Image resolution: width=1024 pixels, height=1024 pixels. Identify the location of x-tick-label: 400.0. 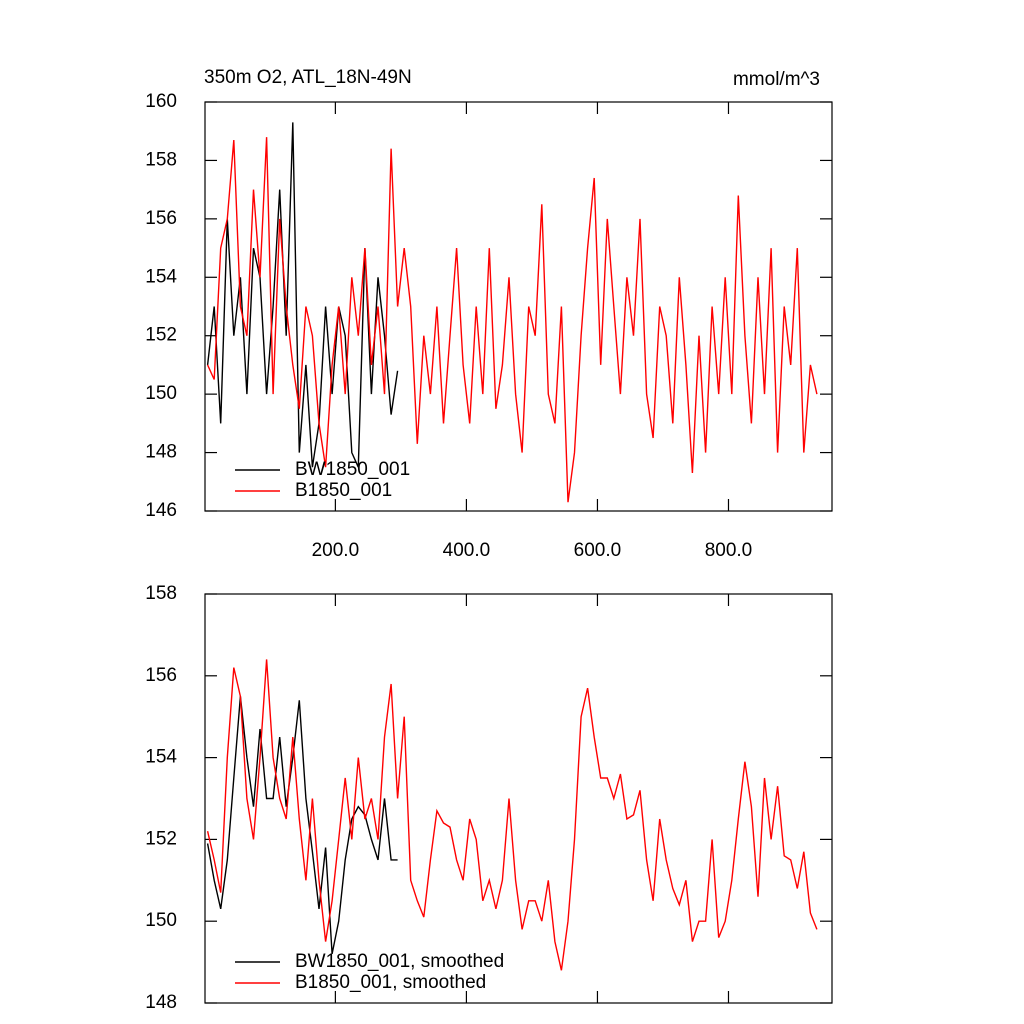
(467, 550).